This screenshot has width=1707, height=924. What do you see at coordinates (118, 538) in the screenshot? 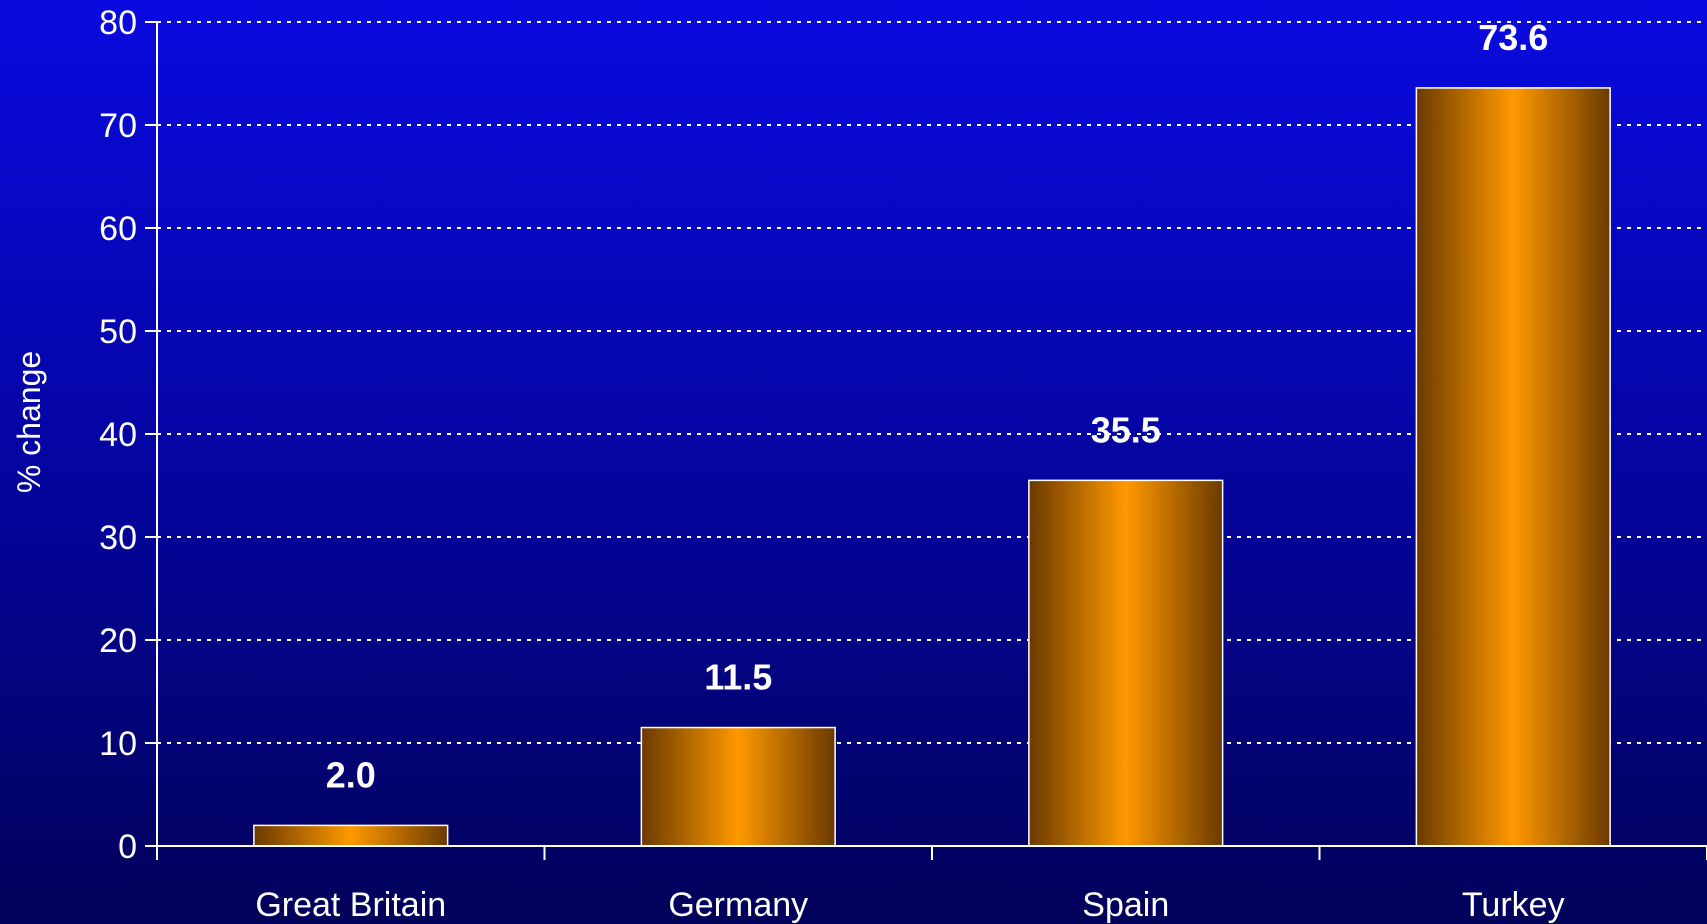
I see `y-tick-label: 30` at bounding box center [118, 538].